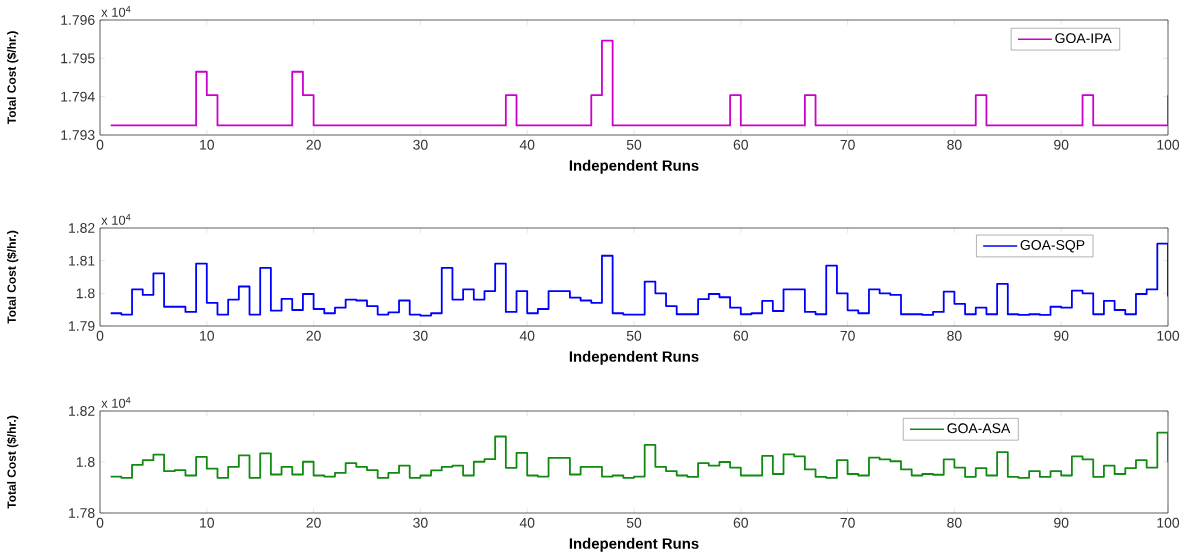 Image resolution: width=1189 pixels, height=559 pixels. I want to click on y-tick-label: 1.795, so click(78, 58).